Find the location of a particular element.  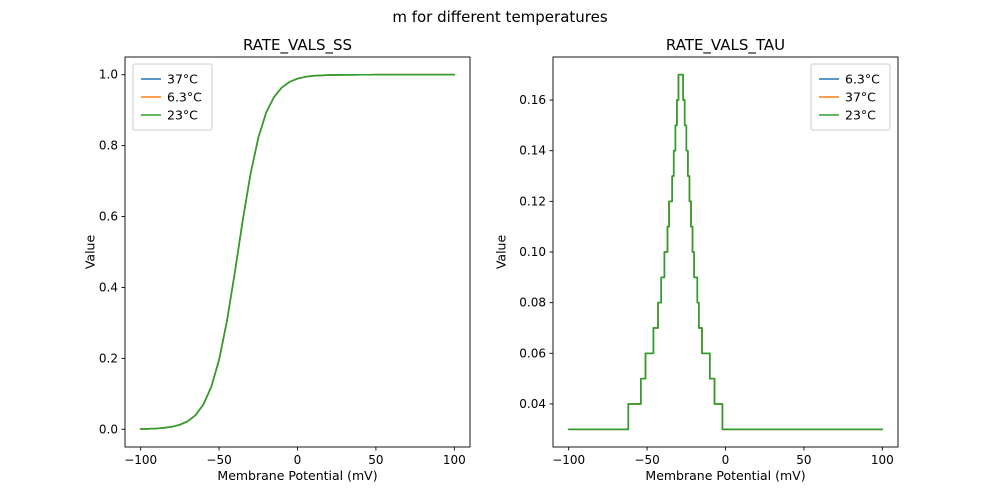

left-subplot-title: RATE_VALS_SS is located at coordinates (297, 45).